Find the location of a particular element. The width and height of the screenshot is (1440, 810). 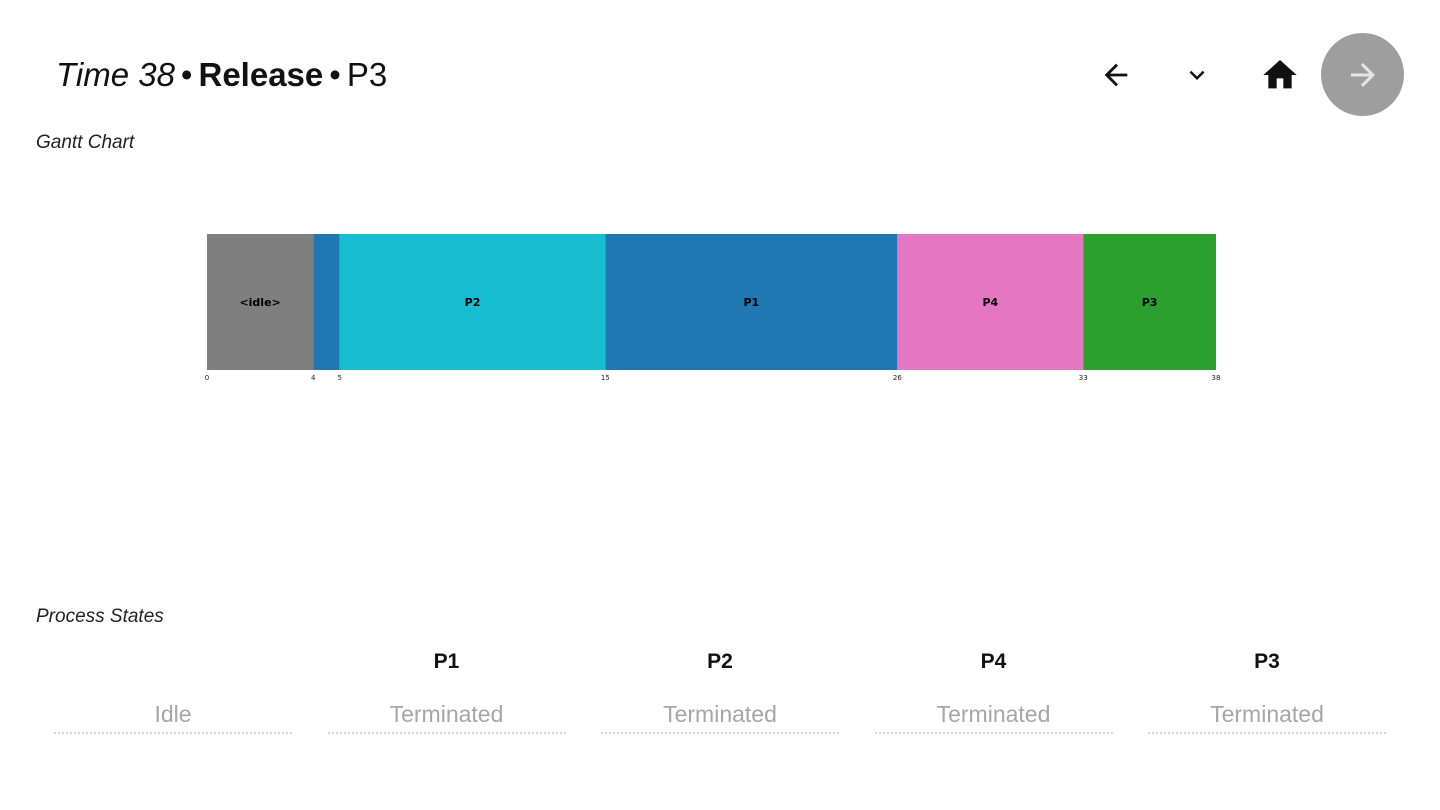

next-button is located at coordinates (1362, 74).